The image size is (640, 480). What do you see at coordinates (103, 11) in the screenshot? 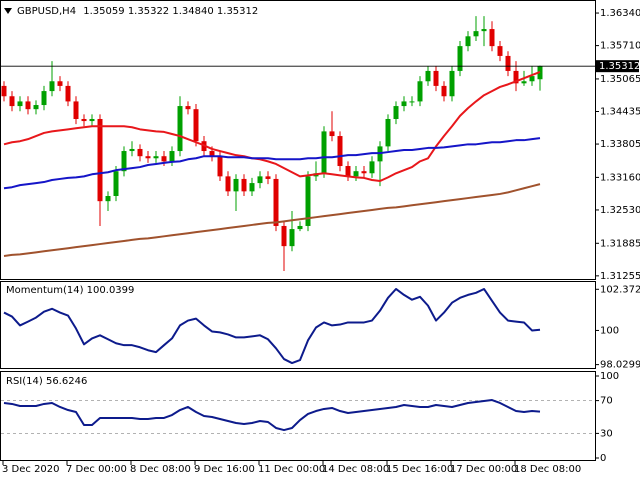
I see `quote-open: 1.35059` at bounding box center [103, 11].